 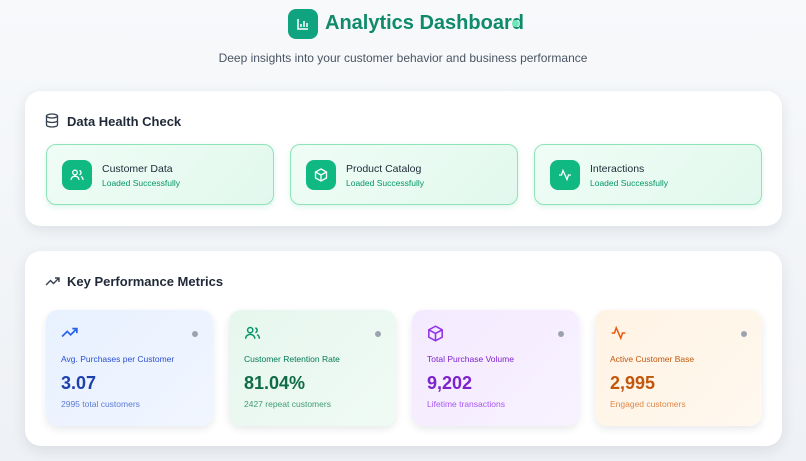 What do you see at coordinates (287, 404) in the screenshot?
I see `metric-note: 2427 repeat customers` at bounding box center [287, 404].